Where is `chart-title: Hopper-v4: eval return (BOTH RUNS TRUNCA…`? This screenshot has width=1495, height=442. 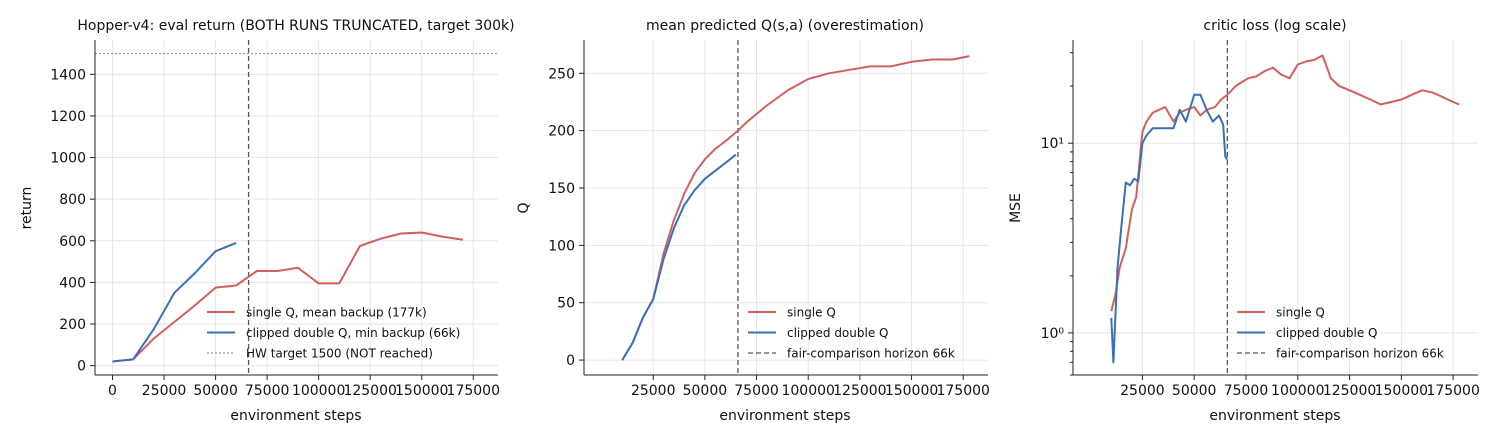
chart-title: Hopper-v4: eval return (BOTH RUNS TRUNCA… is located at coordinates (295, 26).